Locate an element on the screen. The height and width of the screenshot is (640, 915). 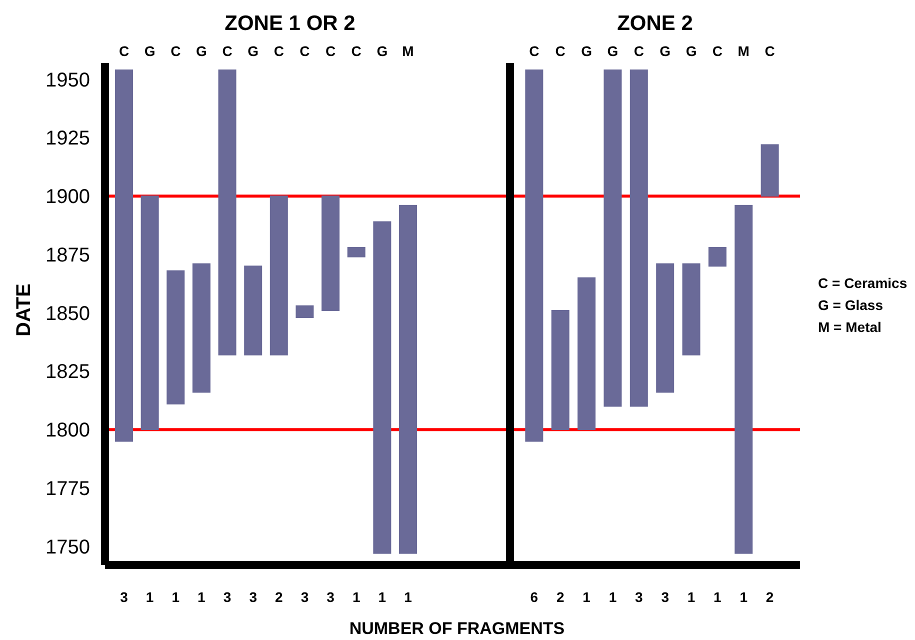
chart-title: ZONE 1 OR 2 is located at coordinates (290, 23).